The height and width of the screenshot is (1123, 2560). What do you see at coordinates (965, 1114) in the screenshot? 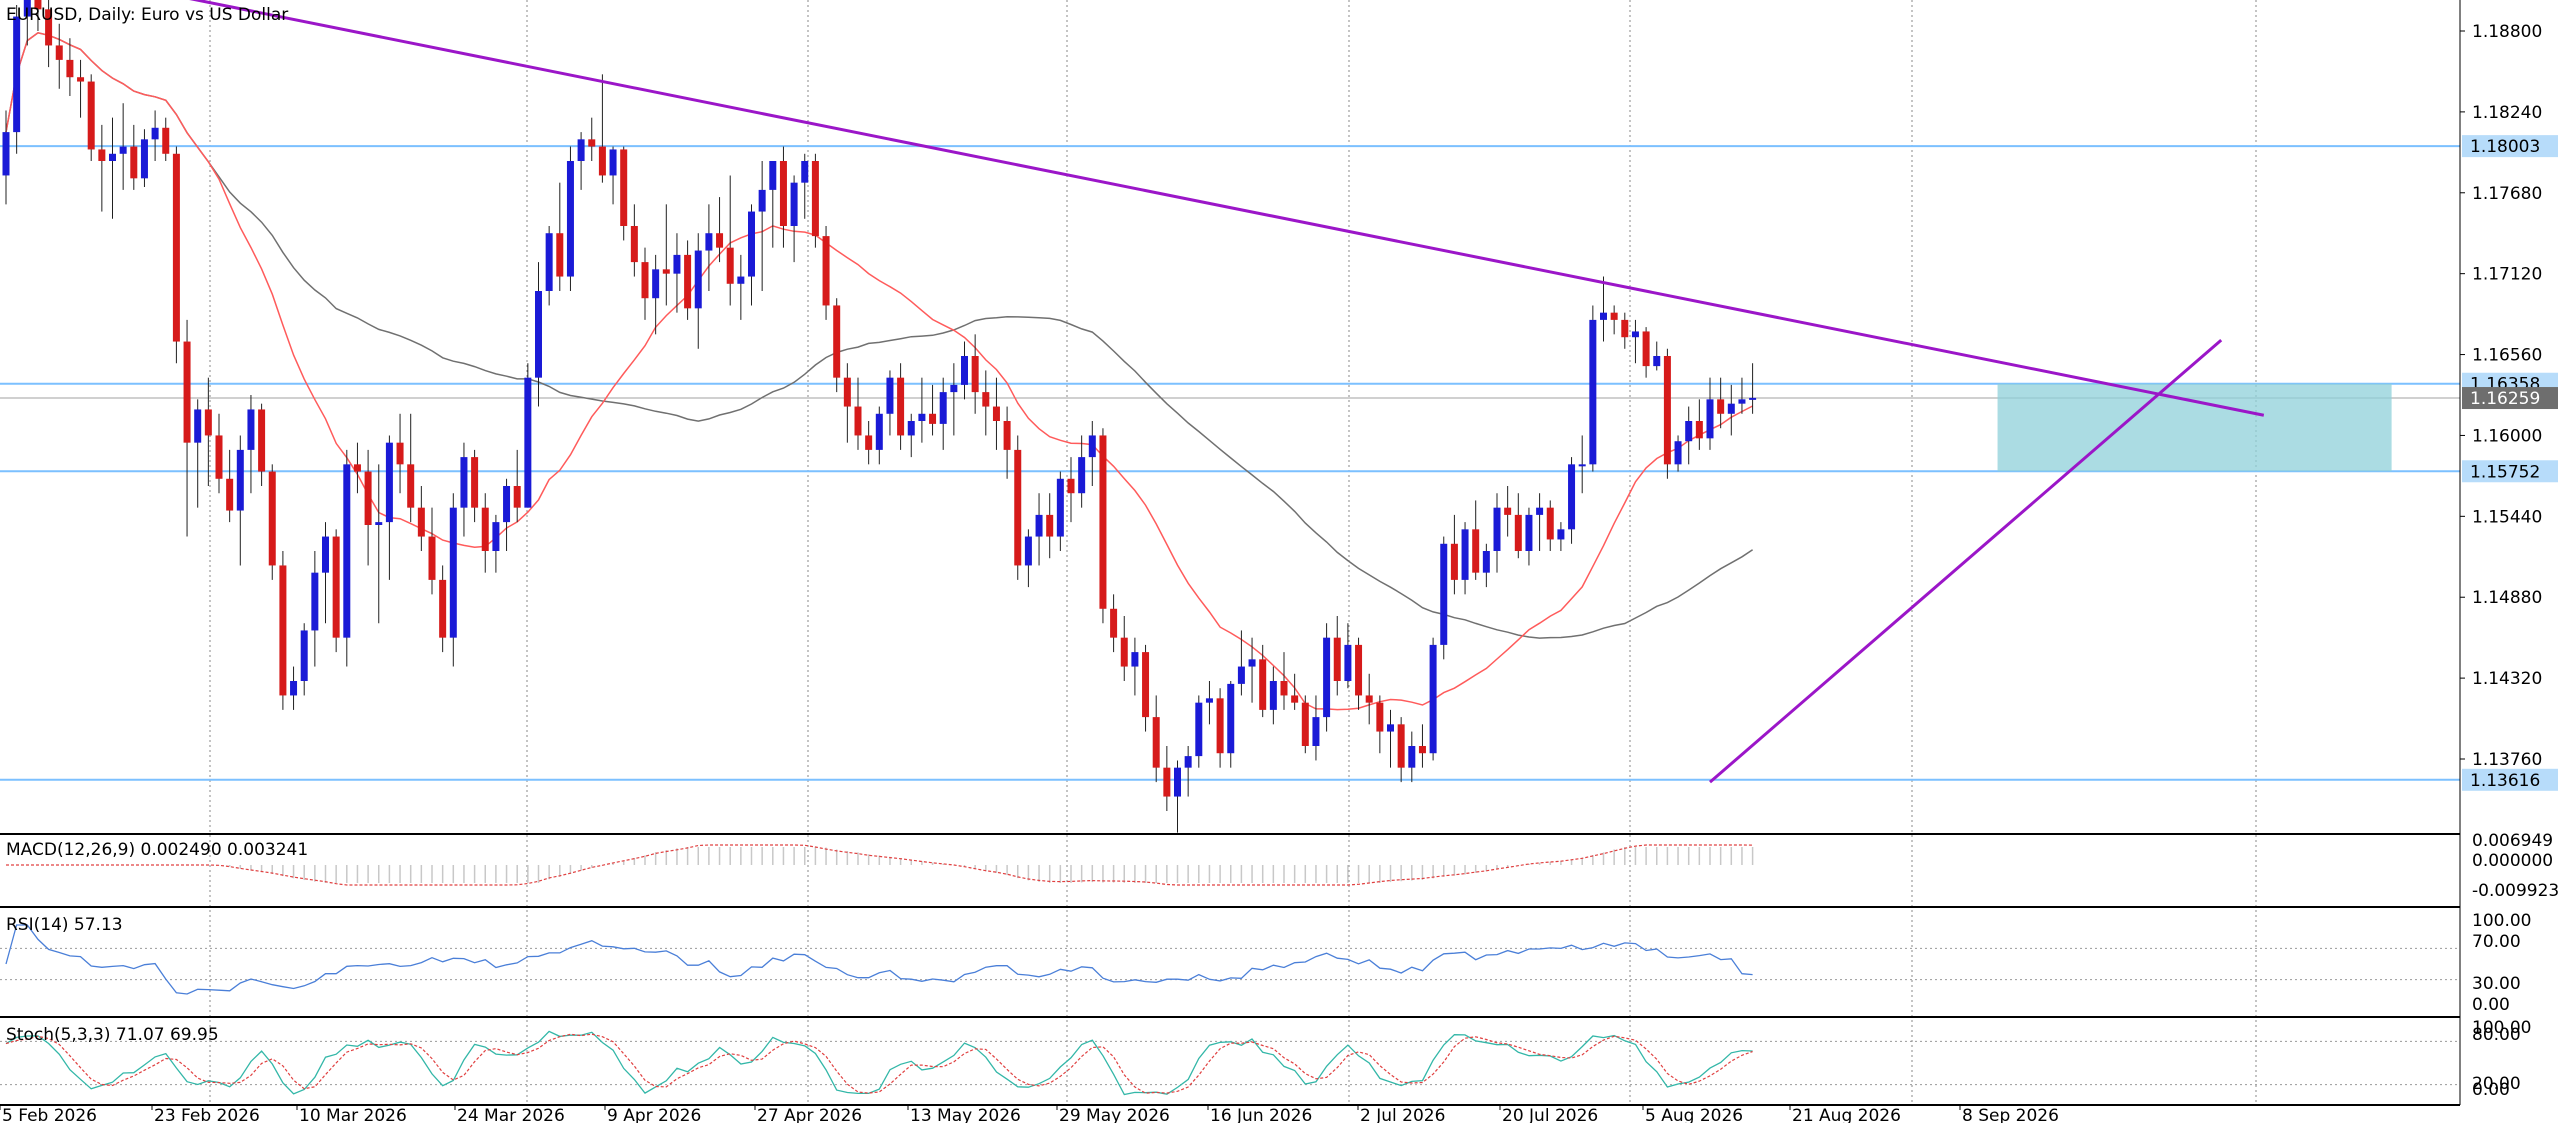
I see `date-tick-label: 13 May 2026` at bounding box center [965, 1114].